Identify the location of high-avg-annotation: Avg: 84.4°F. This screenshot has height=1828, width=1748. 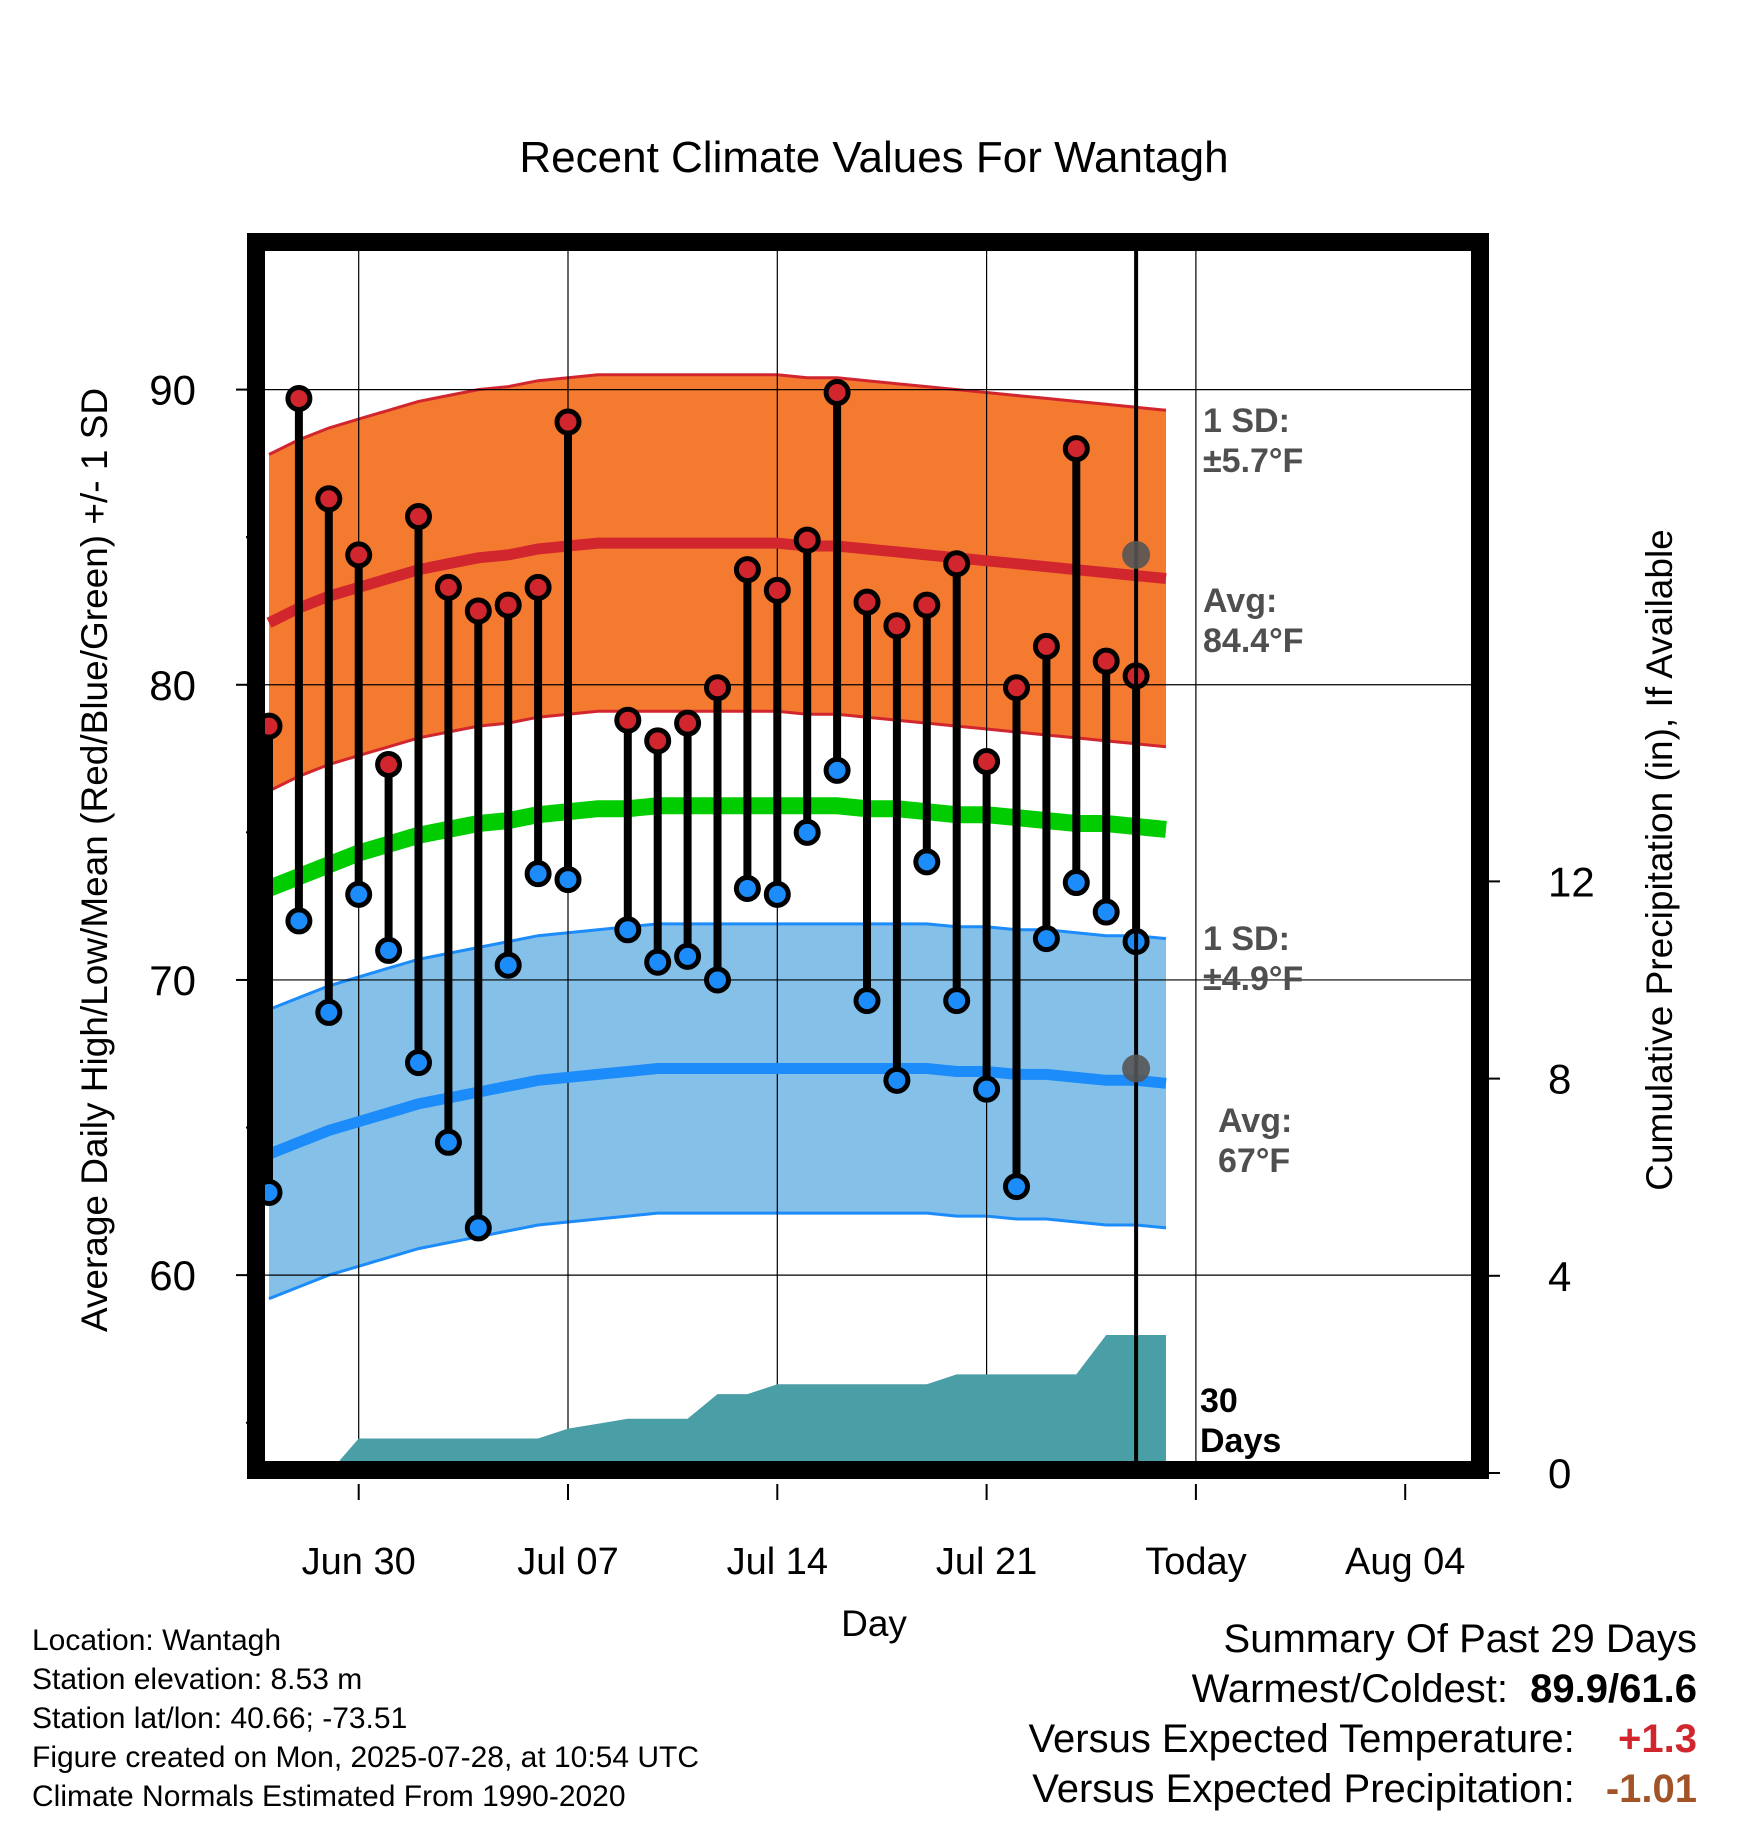
(1253, 621).